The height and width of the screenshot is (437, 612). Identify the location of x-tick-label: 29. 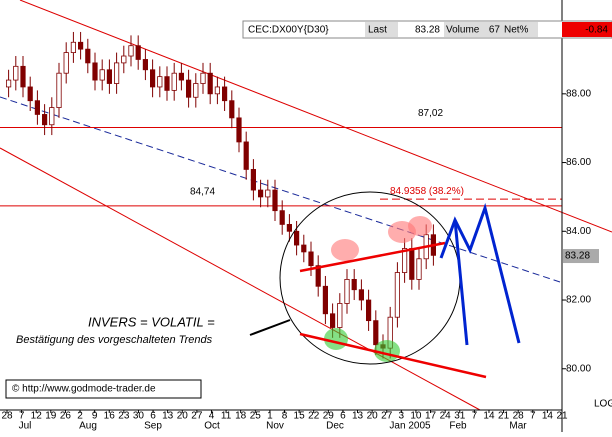
(329, 416).